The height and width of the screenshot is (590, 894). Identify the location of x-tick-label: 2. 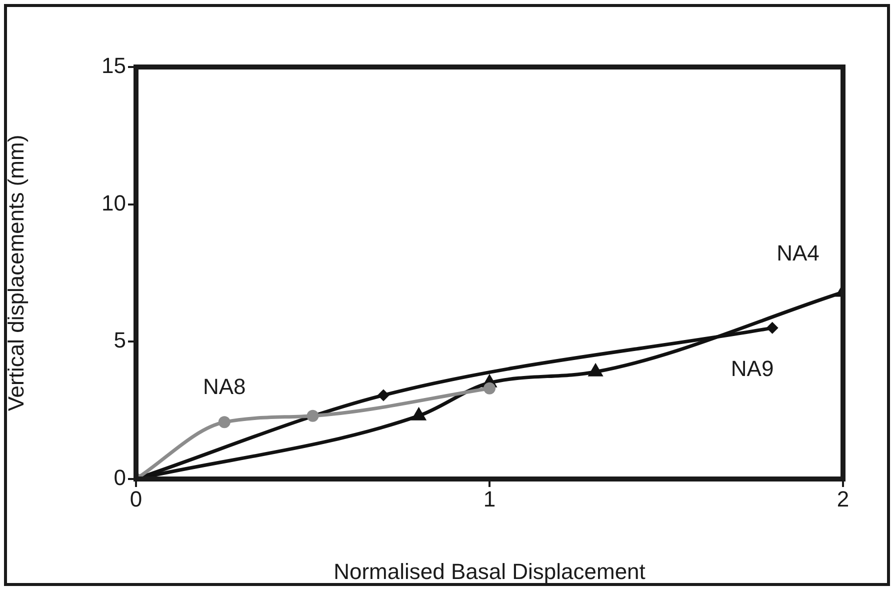
(843, 499).